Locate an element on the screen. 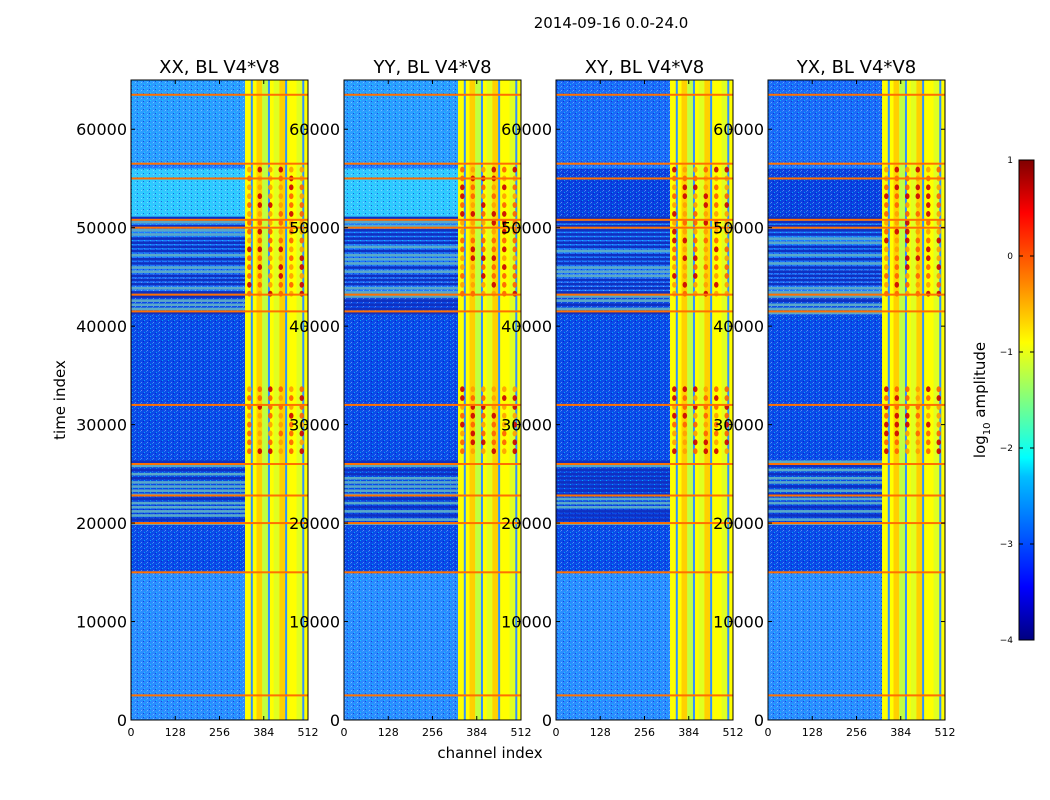  colorbar-tick-label: −2 is located at coordinates (1006, 449).